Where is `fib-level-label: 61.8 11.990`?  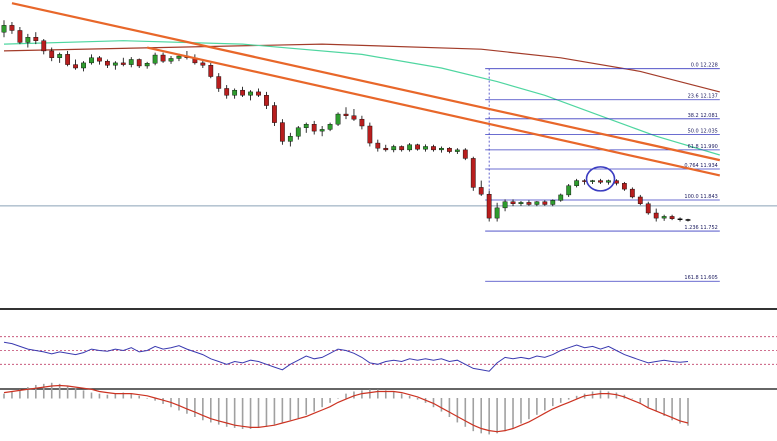
fib-level-label: 61.8 11.990 is located at coordinates (703, 147).